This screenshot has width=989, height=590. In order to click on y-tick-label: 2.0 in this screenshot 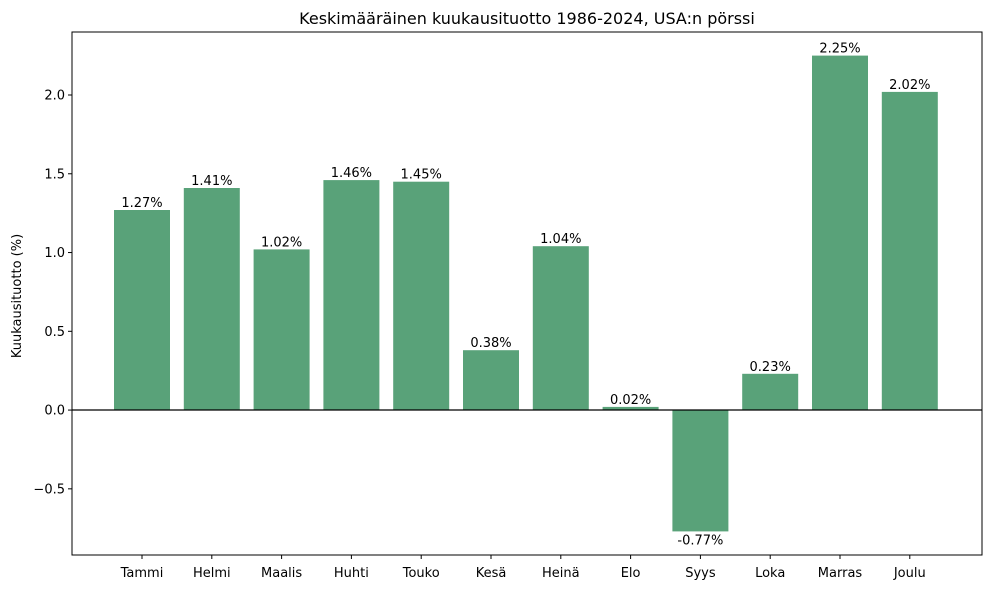, I will do `click(54, 96)`.